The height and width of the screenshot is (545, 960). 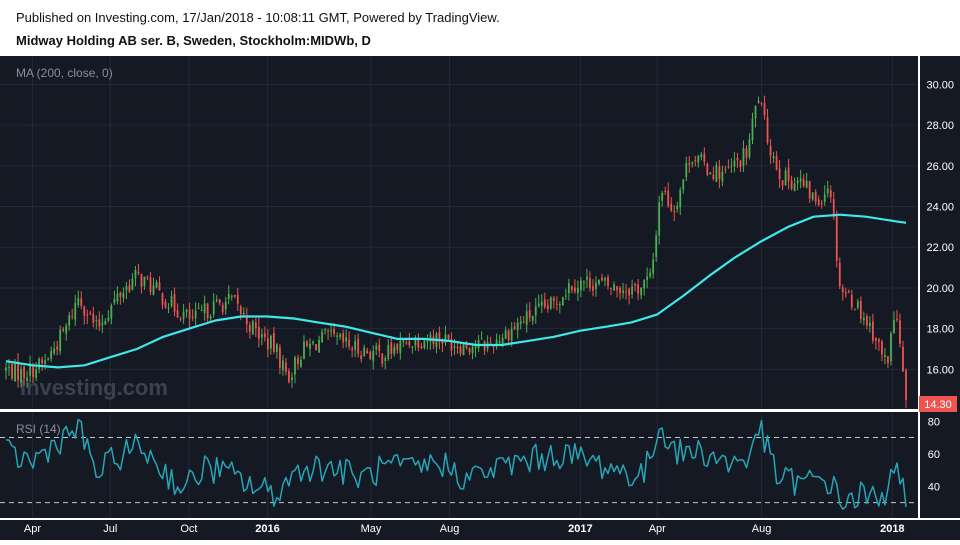 I want to click on last-price-badge, so click(x=938, y=404).